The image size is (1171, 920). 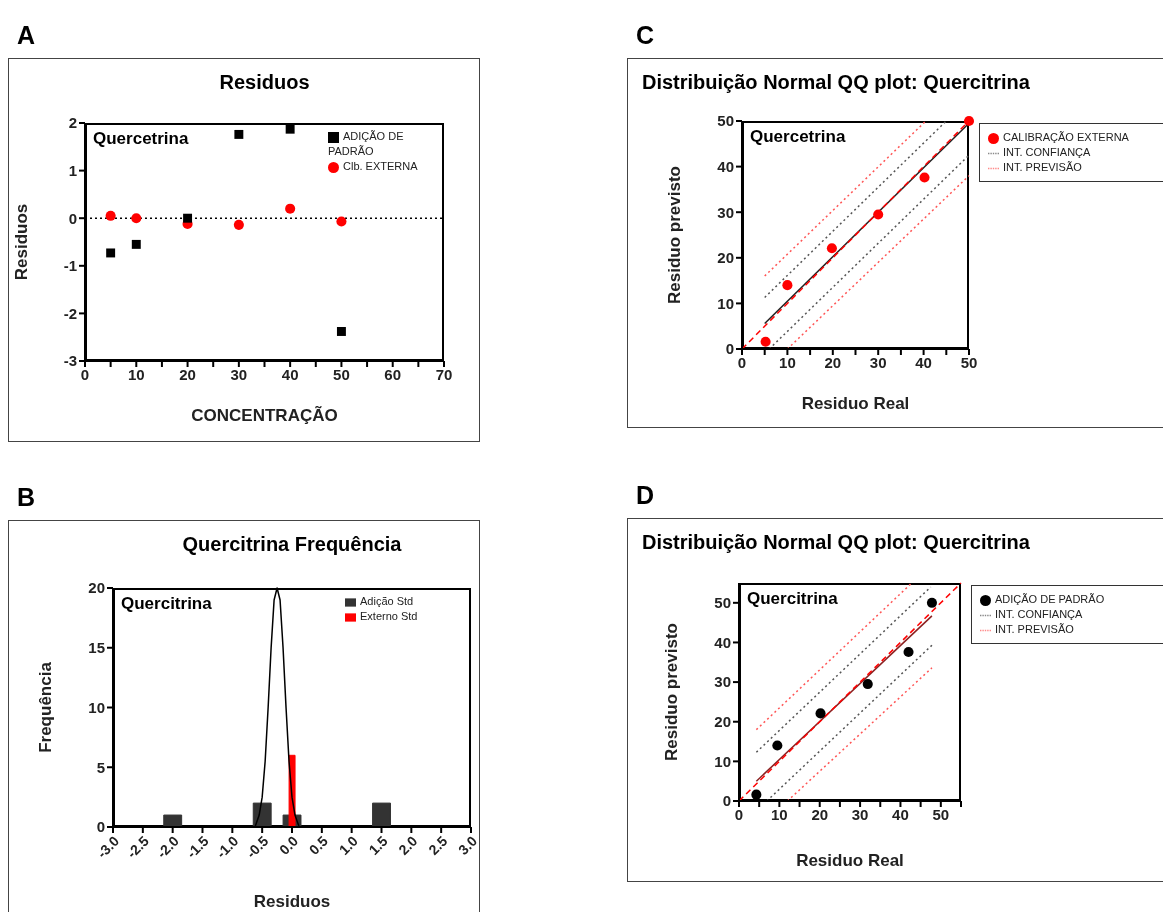 I want to click on y-tick-label: 15, so click(x=96, y=648).